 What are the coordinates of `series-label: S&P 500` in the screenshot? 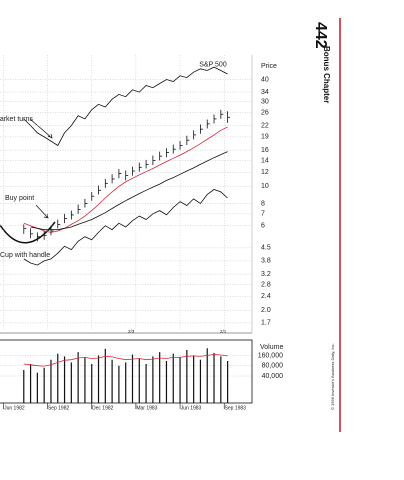 It's located at (213, 64).